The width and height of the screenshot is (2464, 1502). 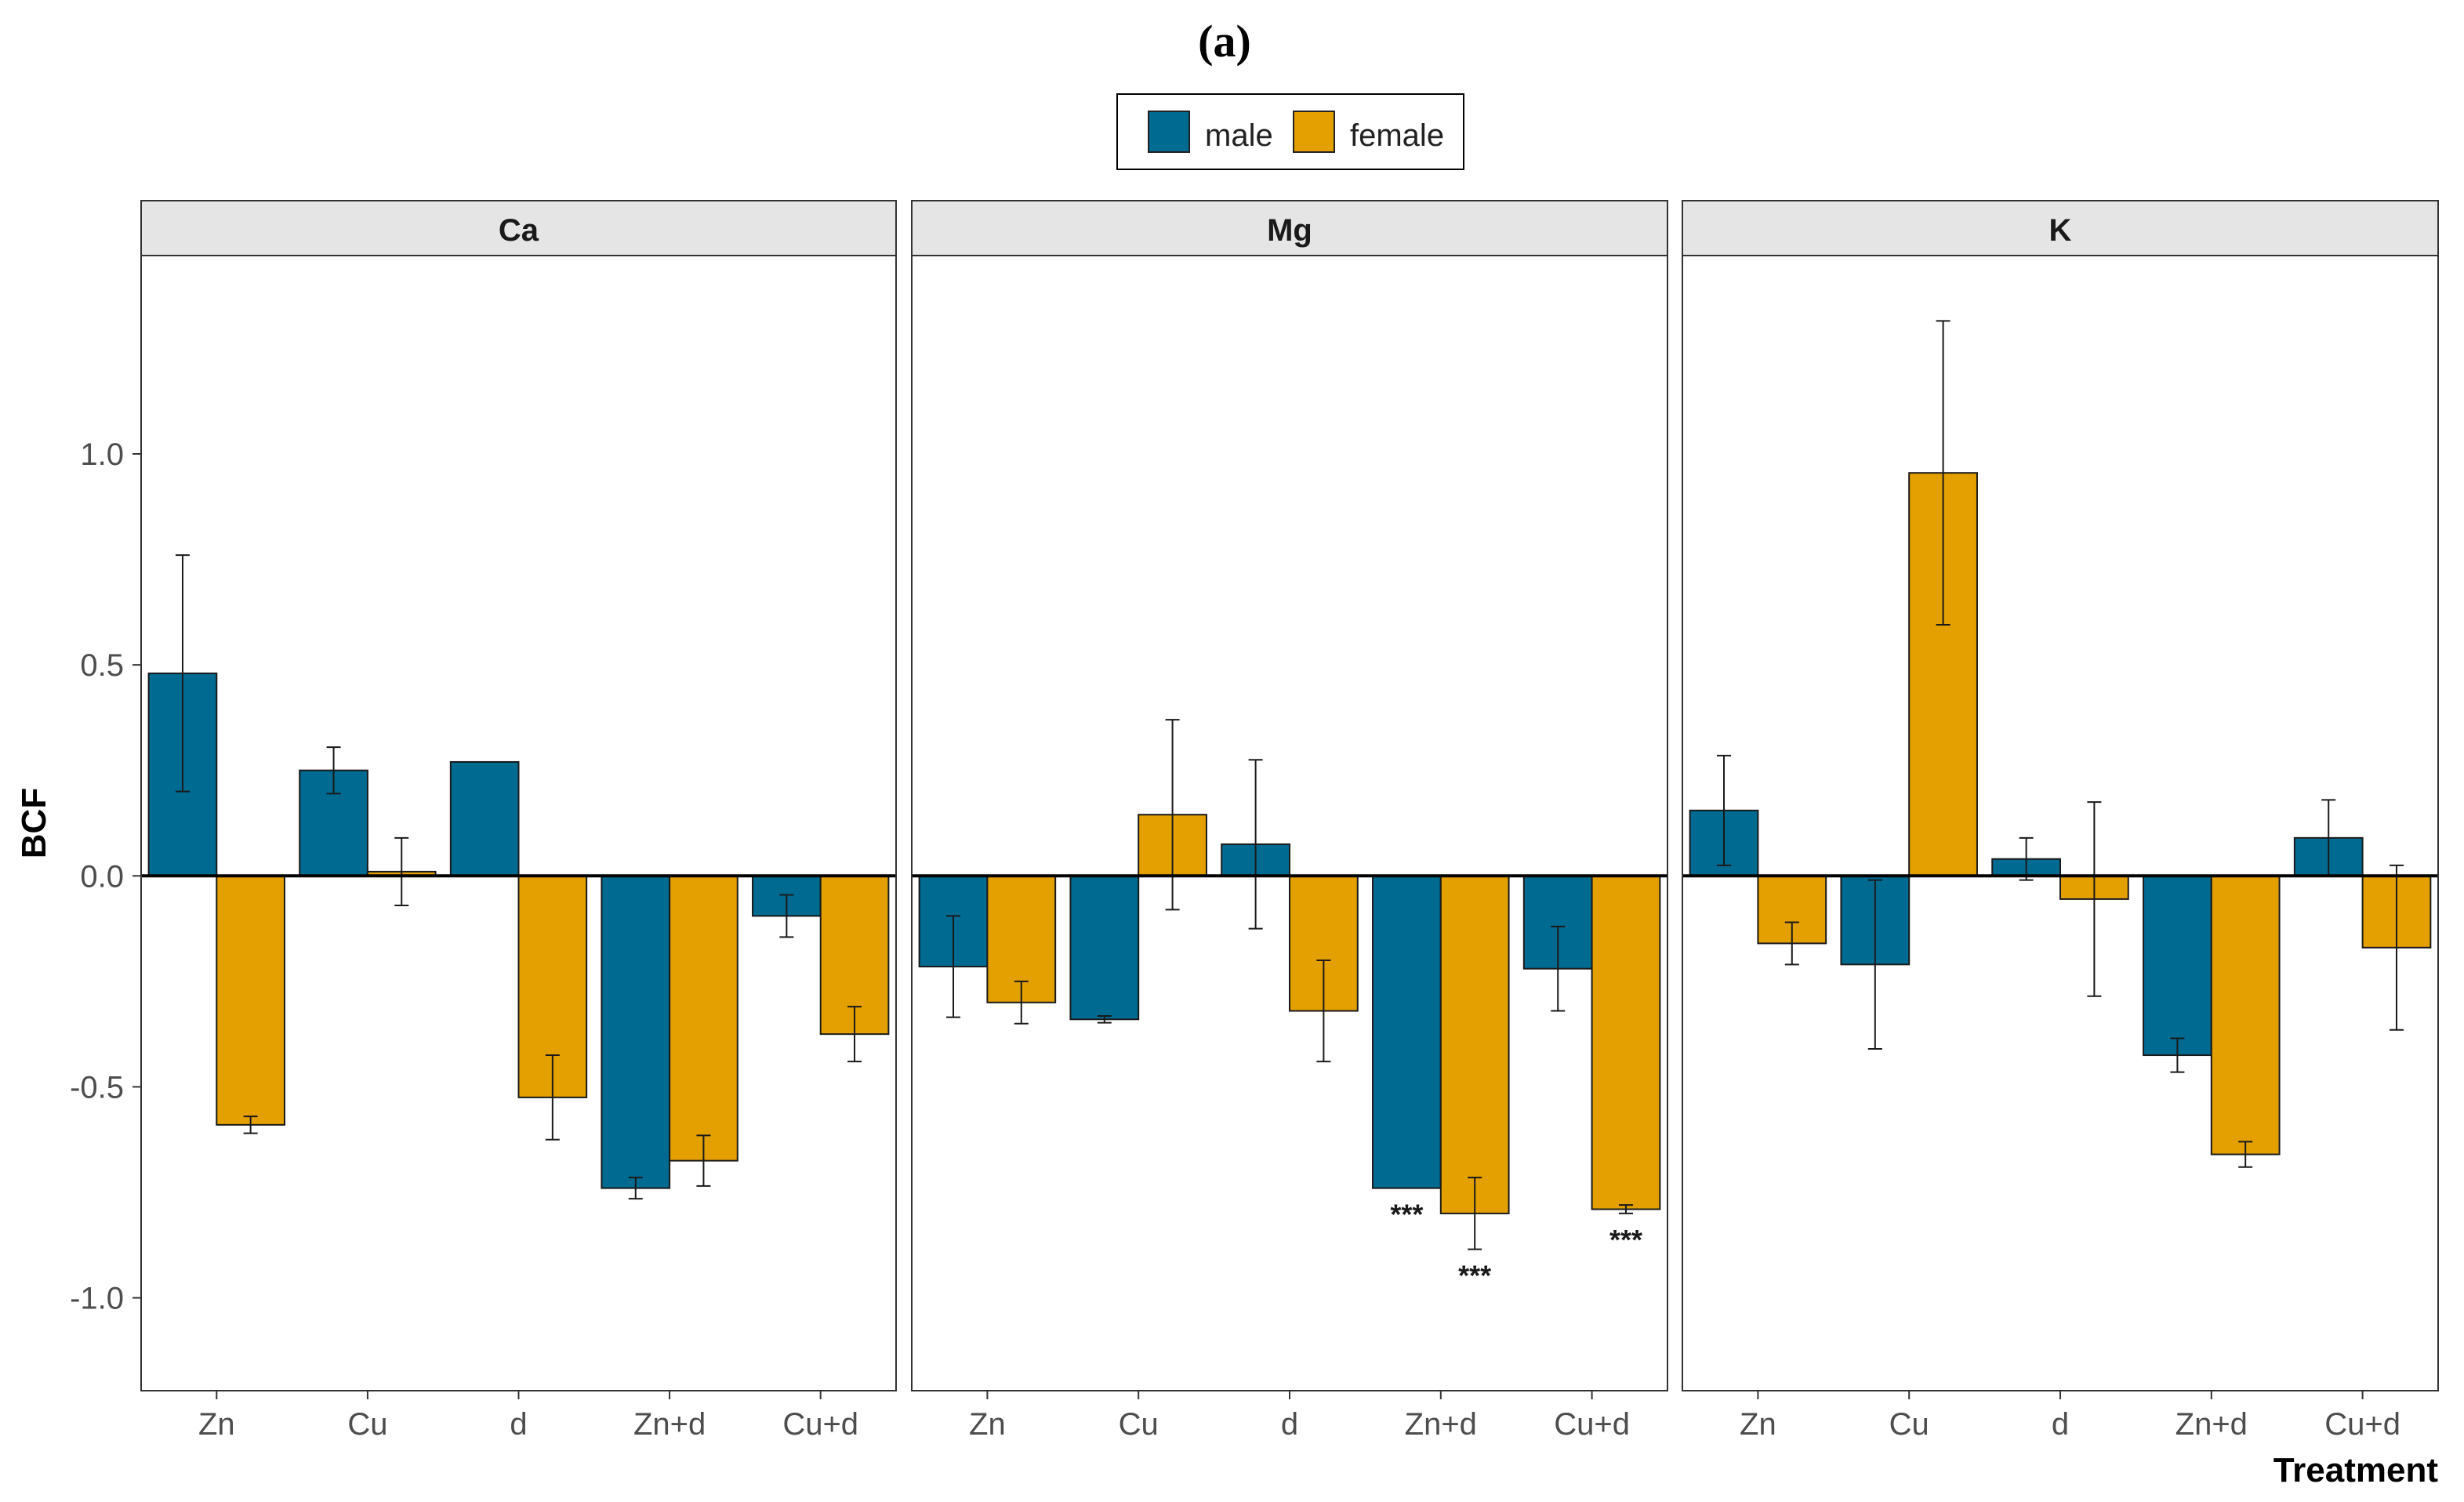 I want to click on panel-strip-label: K, so click(x=2060, y=230).